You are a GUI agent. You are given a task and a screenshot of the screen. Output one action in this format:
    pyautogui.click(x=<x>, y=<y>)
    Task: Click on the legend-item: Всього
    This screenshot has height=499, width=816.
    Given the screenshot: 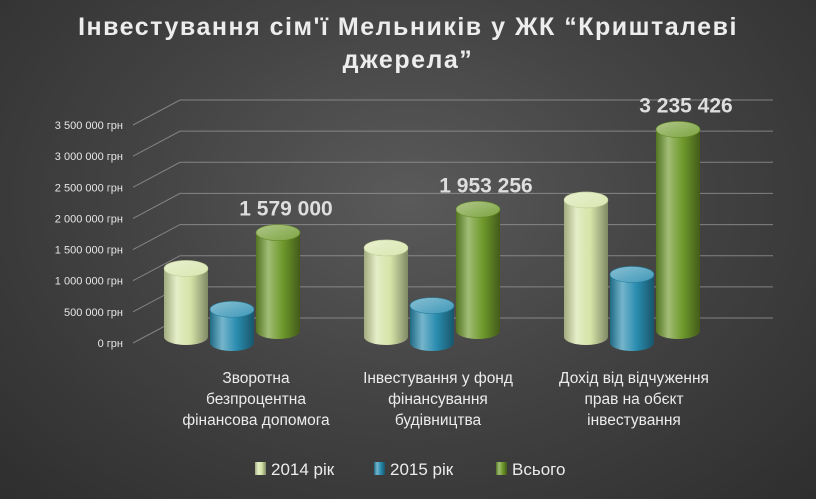 What is the action you would take?
    pyautogui.click(x=530, y=469)
    